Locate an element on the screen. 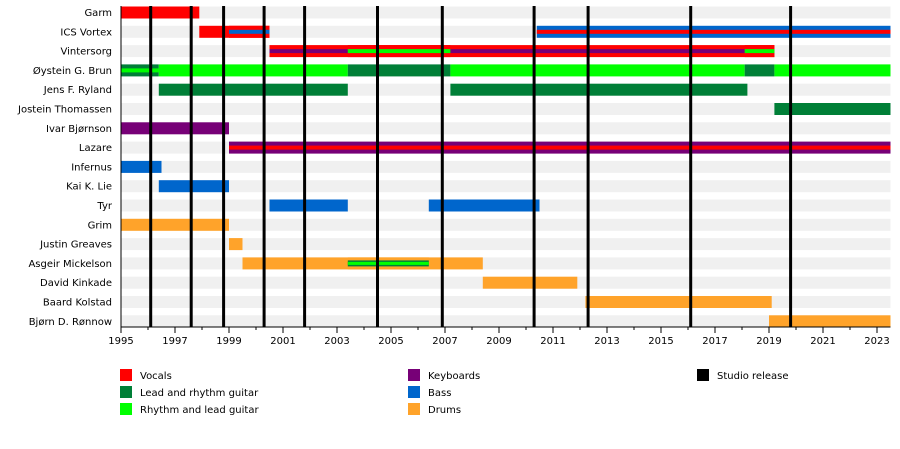 Image resolution: width=900 pixels, height=449 pixels. x-tick-label: 2023 is located at coordinates (876, 341).